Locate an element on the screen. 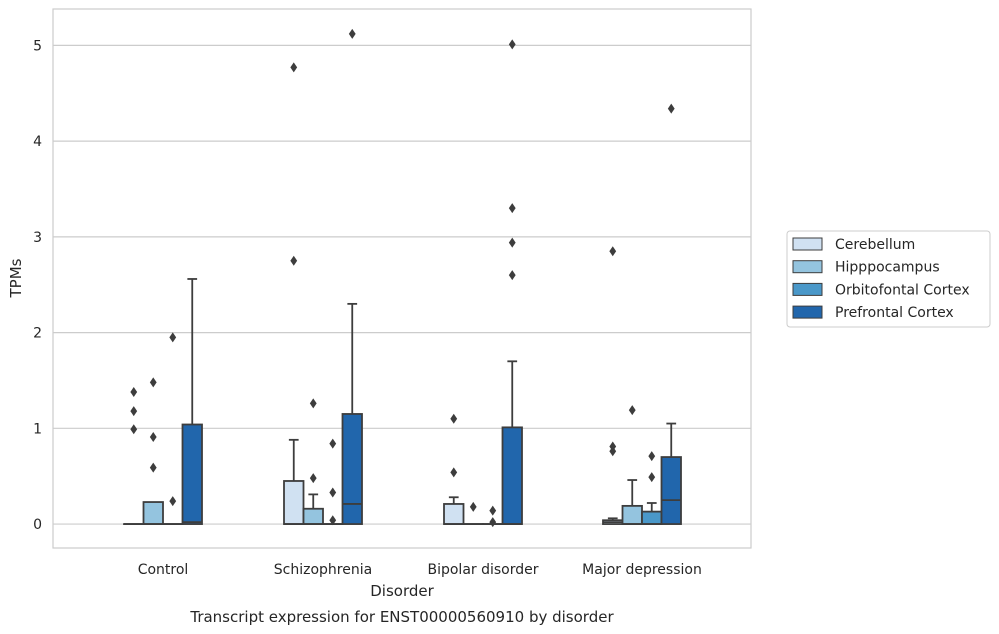 This screenshot has height=634, width=999. legend-frame is located at coordinates (888, 279).